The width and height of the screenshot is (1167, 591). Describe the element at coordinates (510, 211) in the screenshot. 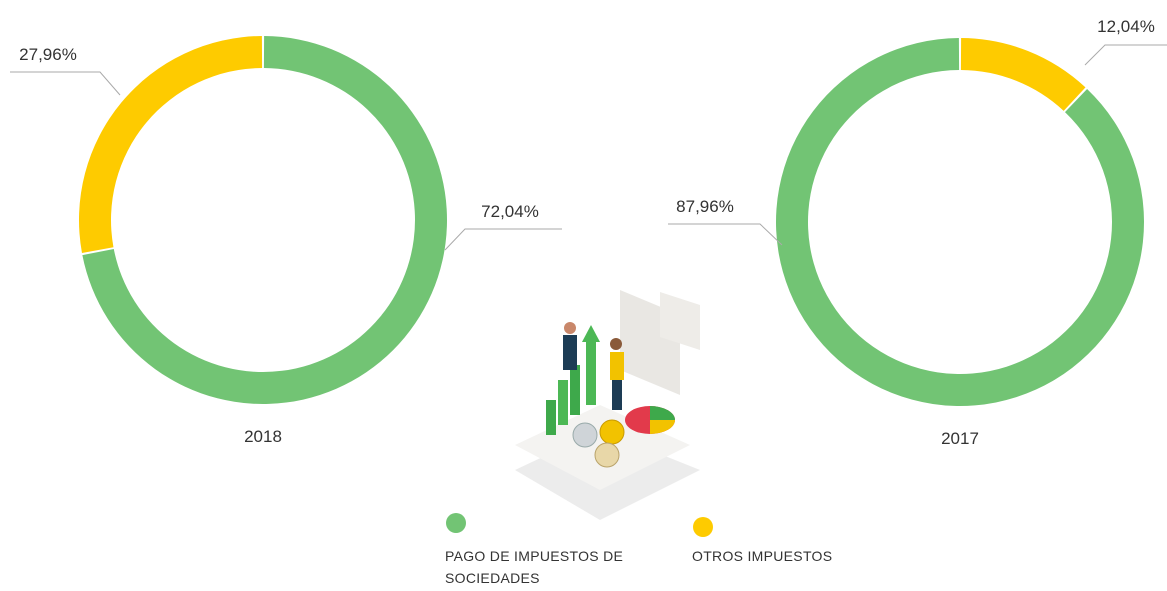

I see `data-label: 72,04%` at that location.